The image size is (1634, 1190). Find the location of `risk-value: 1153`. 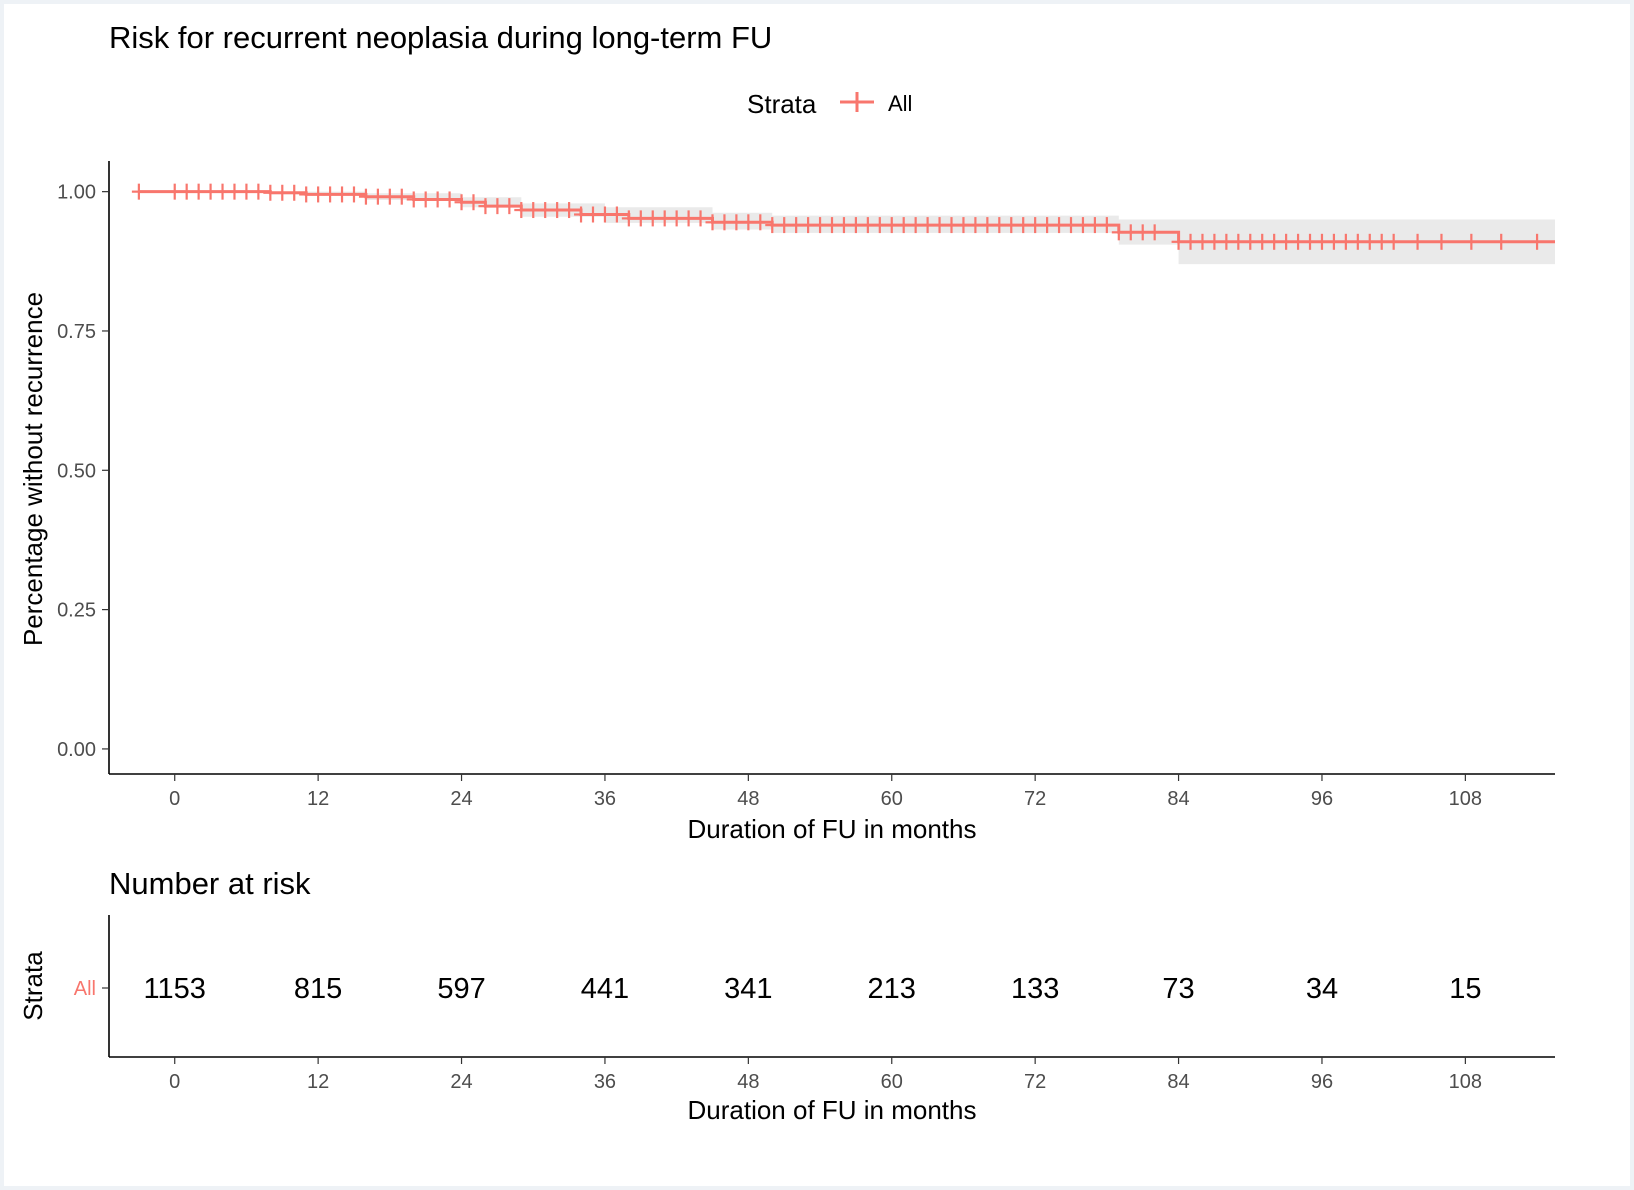

risk-value: 1153 is located at coordinates (175, 989).